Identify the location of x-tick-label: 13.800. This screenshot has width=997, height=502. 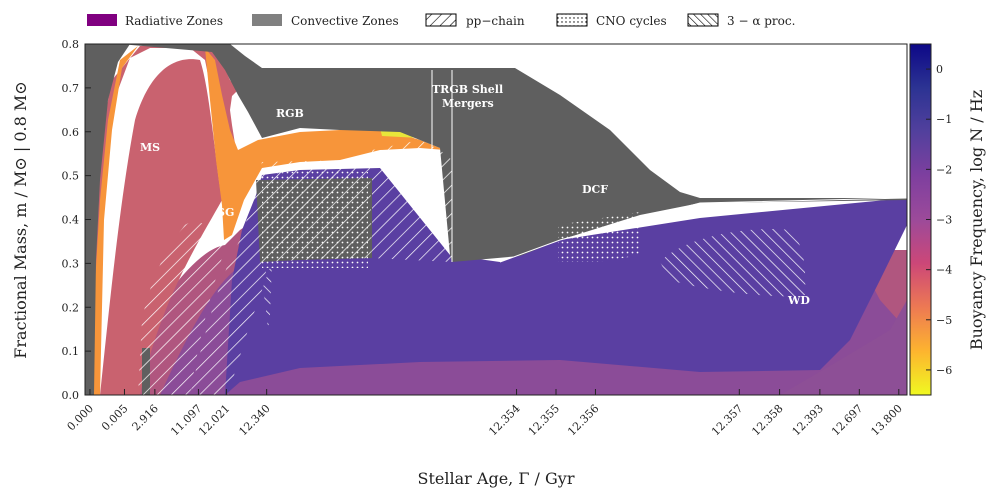
(886, 420).